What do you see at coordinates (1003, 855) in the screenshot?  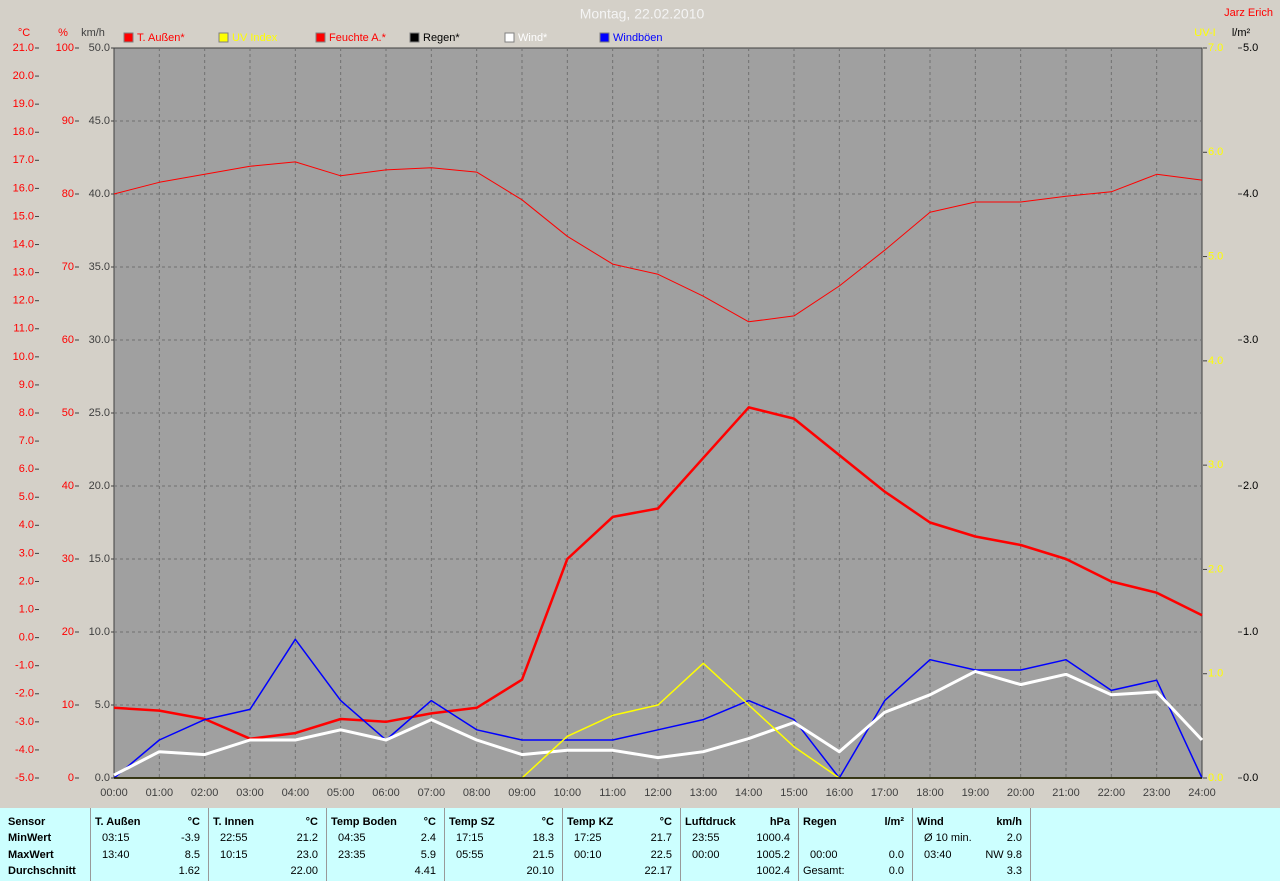 I see `cell: NW 9.8` at bounding box center [1003, 855].